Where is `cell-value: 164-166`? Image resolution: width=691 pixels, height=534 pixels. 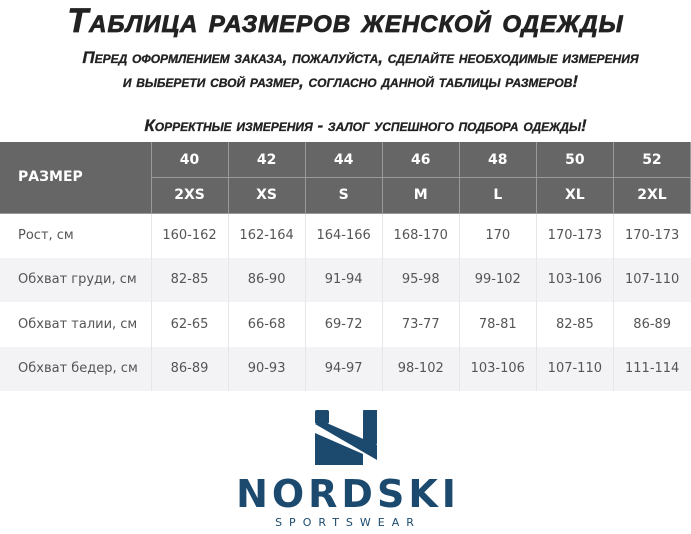 cell-value: 164-166 is located at coordinates (343, 235).